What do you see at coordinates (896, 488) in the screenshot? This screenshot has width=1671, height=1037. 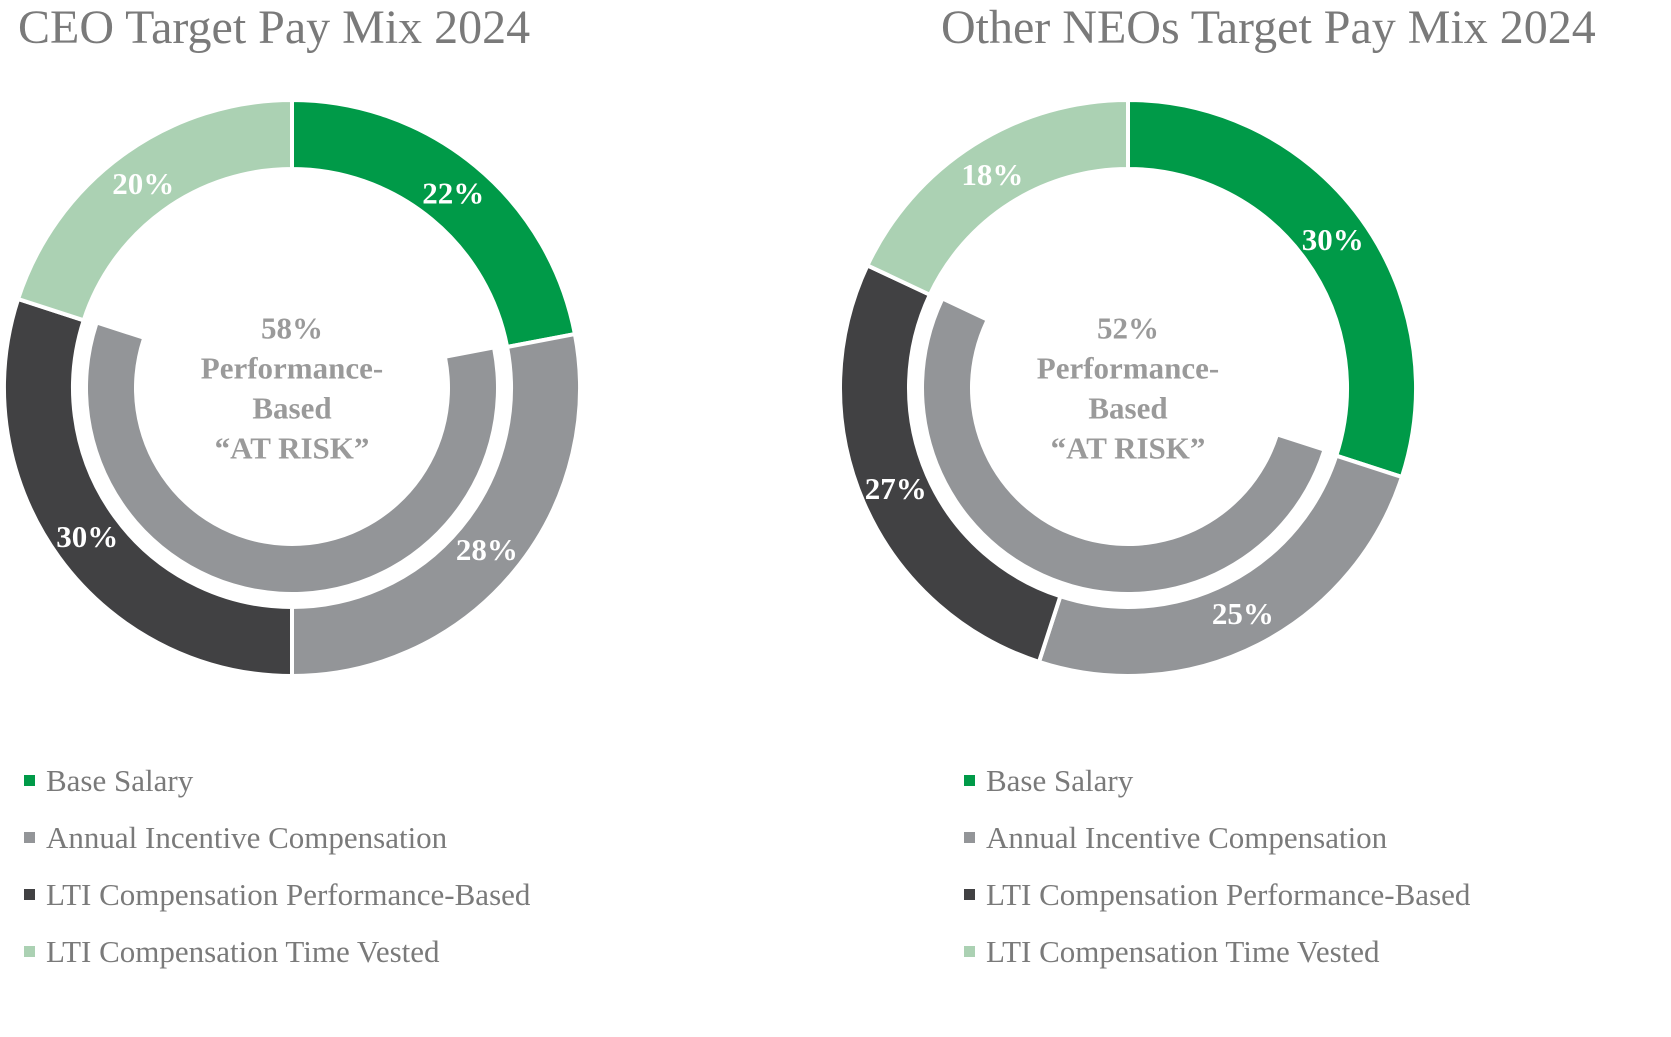 I see `slice-value-label: 27%` at bounding box center [896, 488].